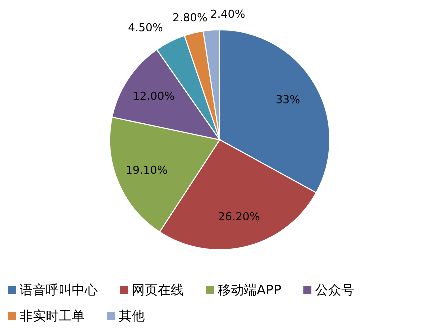 The image size is (421, 328). I want to click on data-label: 2.80%, so click(190, 17).